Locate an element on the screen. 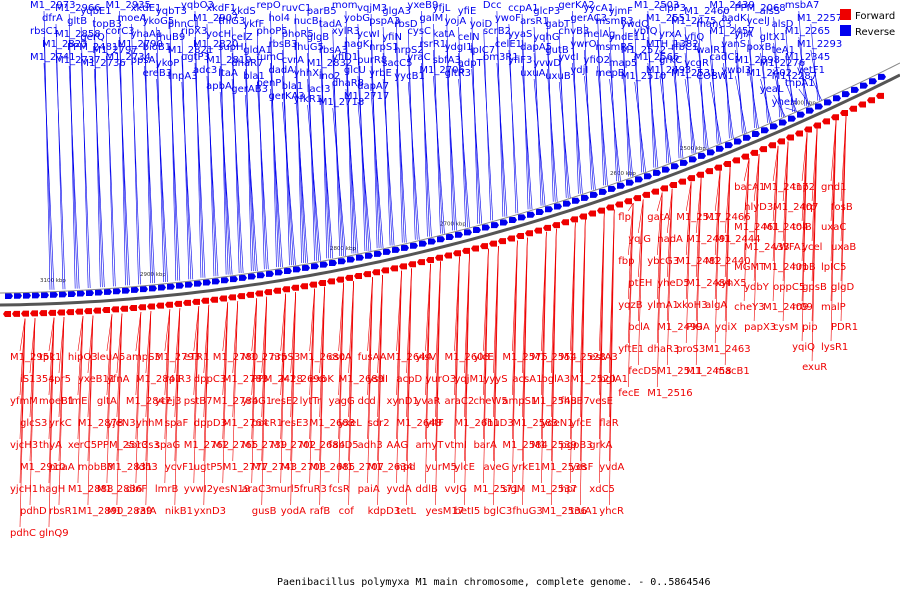 The width and height of the screenshot is (900, 600). forward-gene-label: yrkC is located at coordinates (60, 423).